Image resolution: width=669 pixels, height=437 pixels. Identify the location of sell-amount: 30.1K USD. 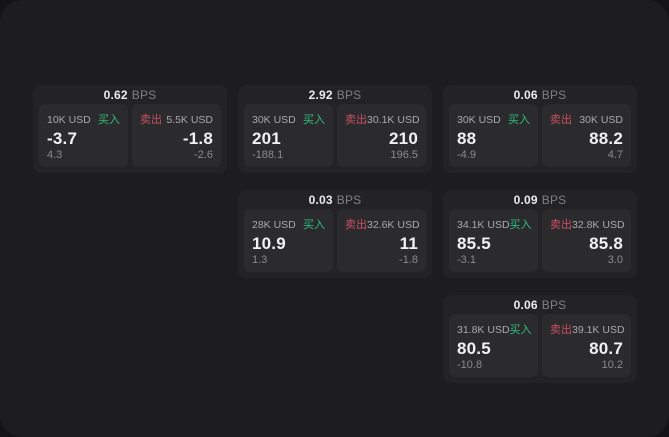
(393, 120).